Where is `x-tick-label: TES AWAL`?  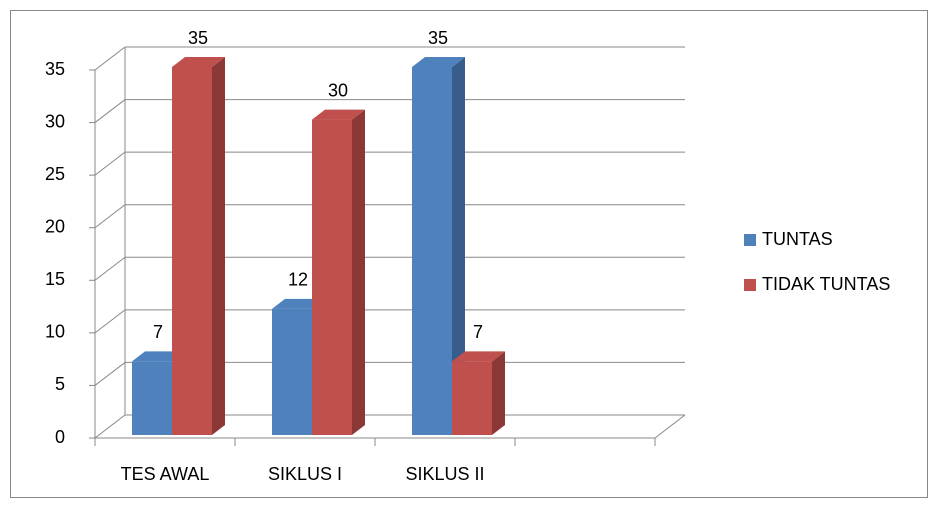 x-tick-label: TES AWAL is located at coordinates (165, 474).